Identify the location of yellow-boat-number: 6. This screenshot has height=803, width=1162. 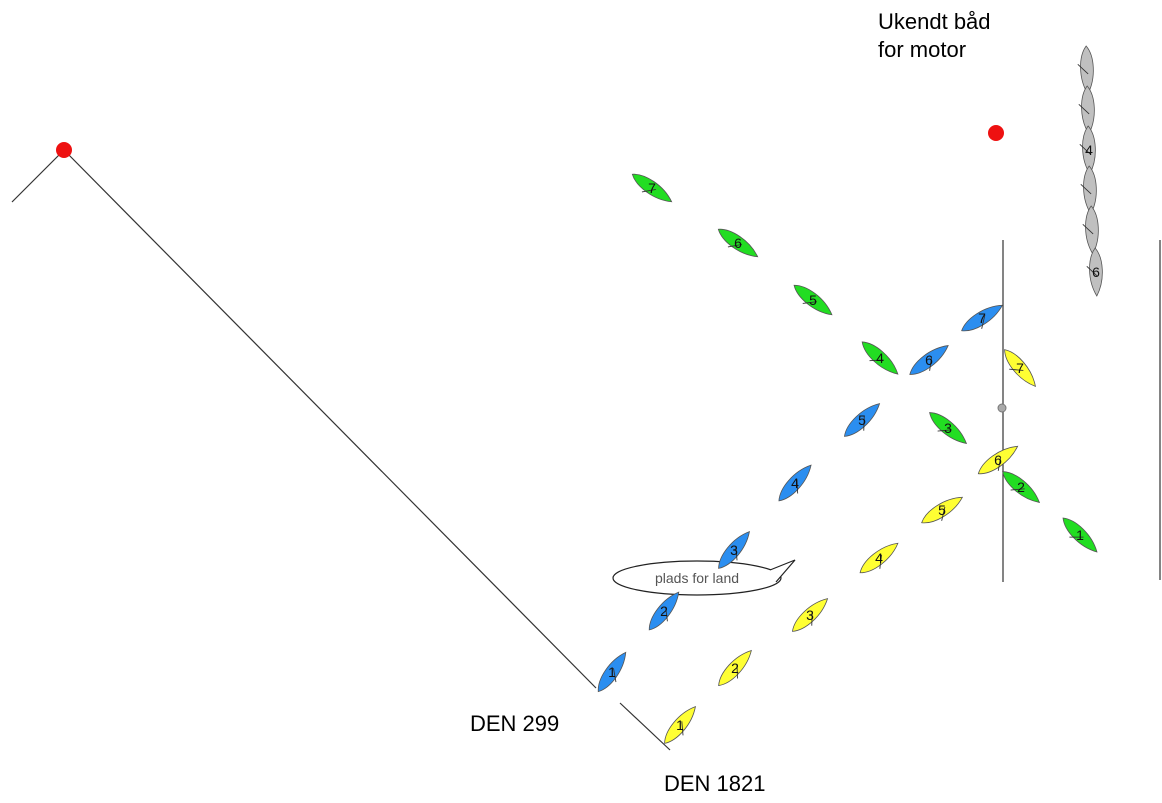
(998, 460).